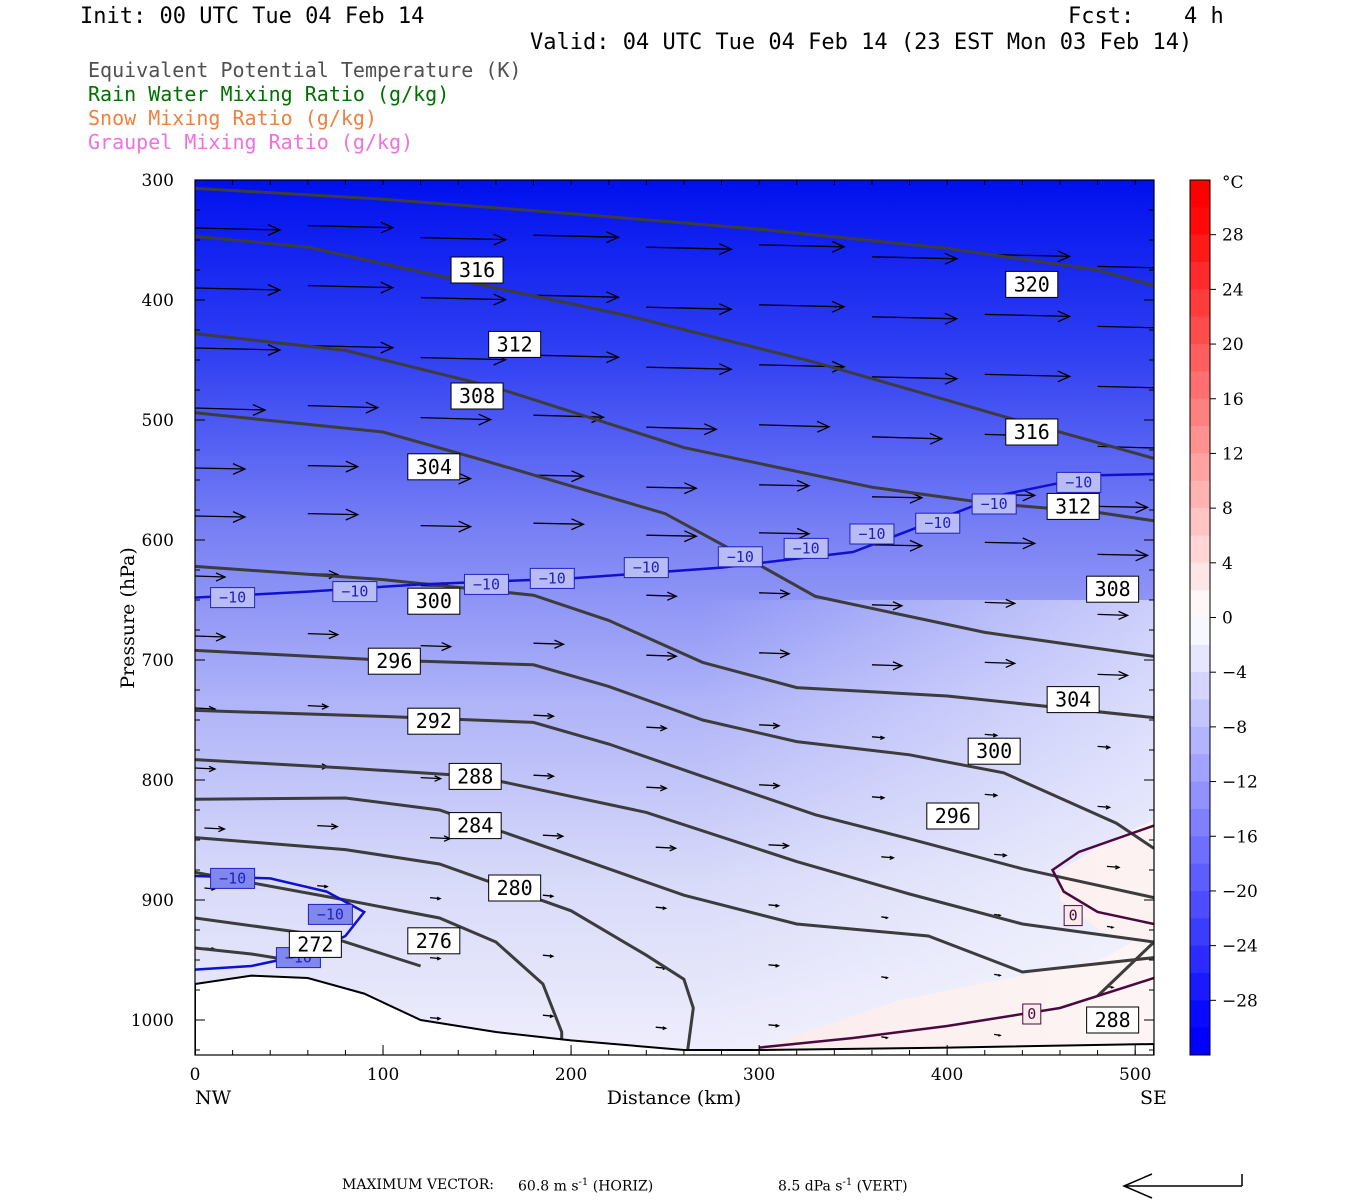 The image size is (1350, 1200). I want to click on contour-label: 304, so click(1073, 700).